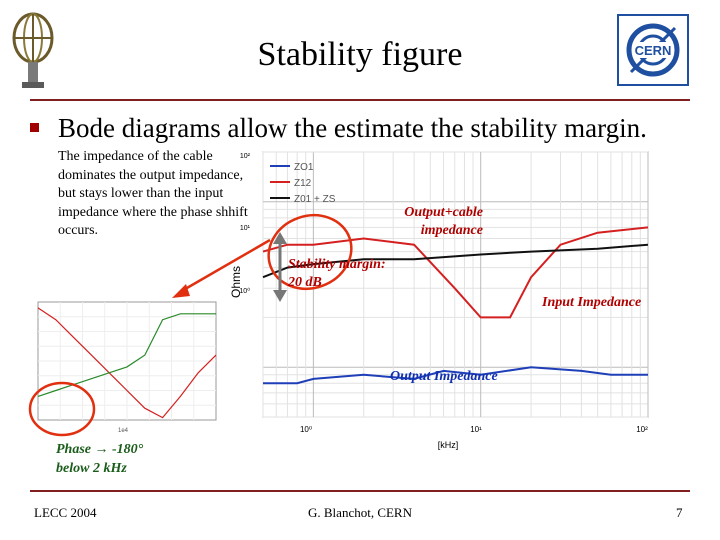 Image resolution: width=720 pixels, height=540 pixels. I want to click on annotation-output-cable: Output+cable impedance, so click(443, 221).